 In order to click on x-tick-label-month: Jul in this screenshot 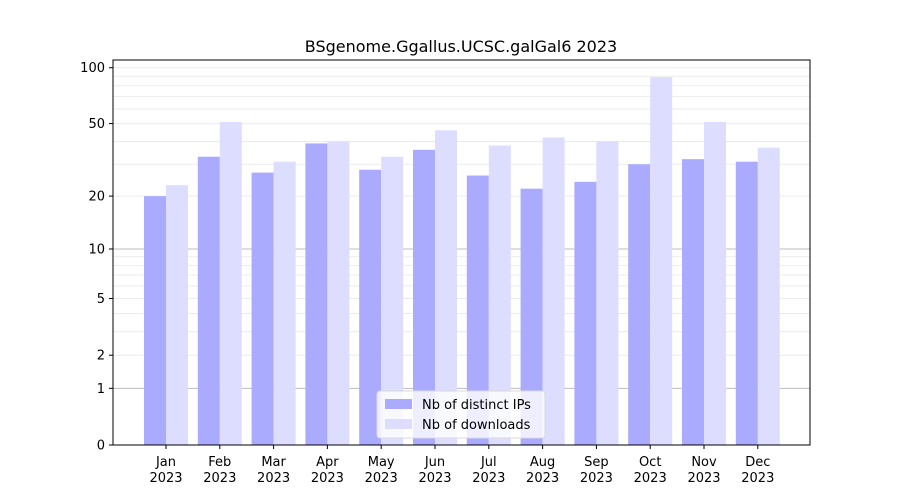, I will do `click(488, 462)`.